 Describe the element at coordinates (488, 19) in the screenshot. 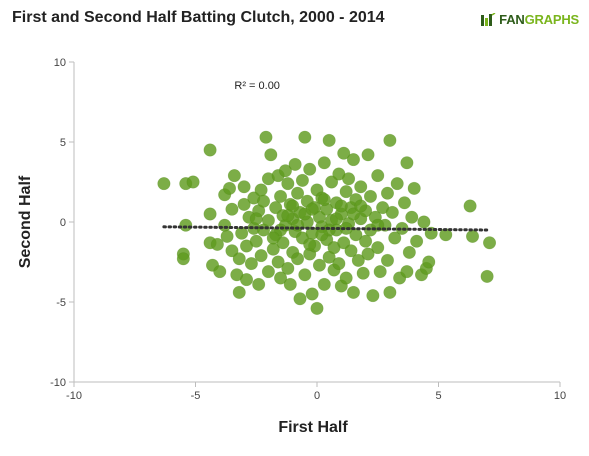

I see `batter-icon` at that location.